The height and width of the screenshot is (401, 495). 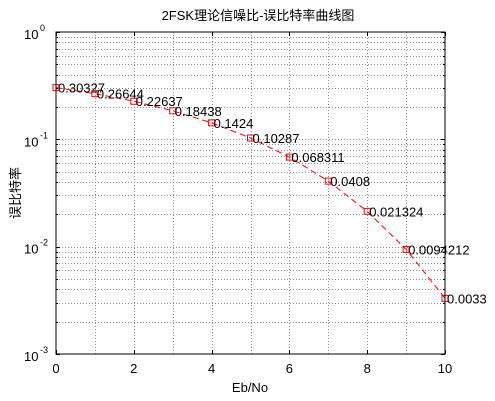 What do you see at coordinates (44, 243) in the screenshot?
I see `y-tick-exponent: -2` at bounding box center [44, 243].